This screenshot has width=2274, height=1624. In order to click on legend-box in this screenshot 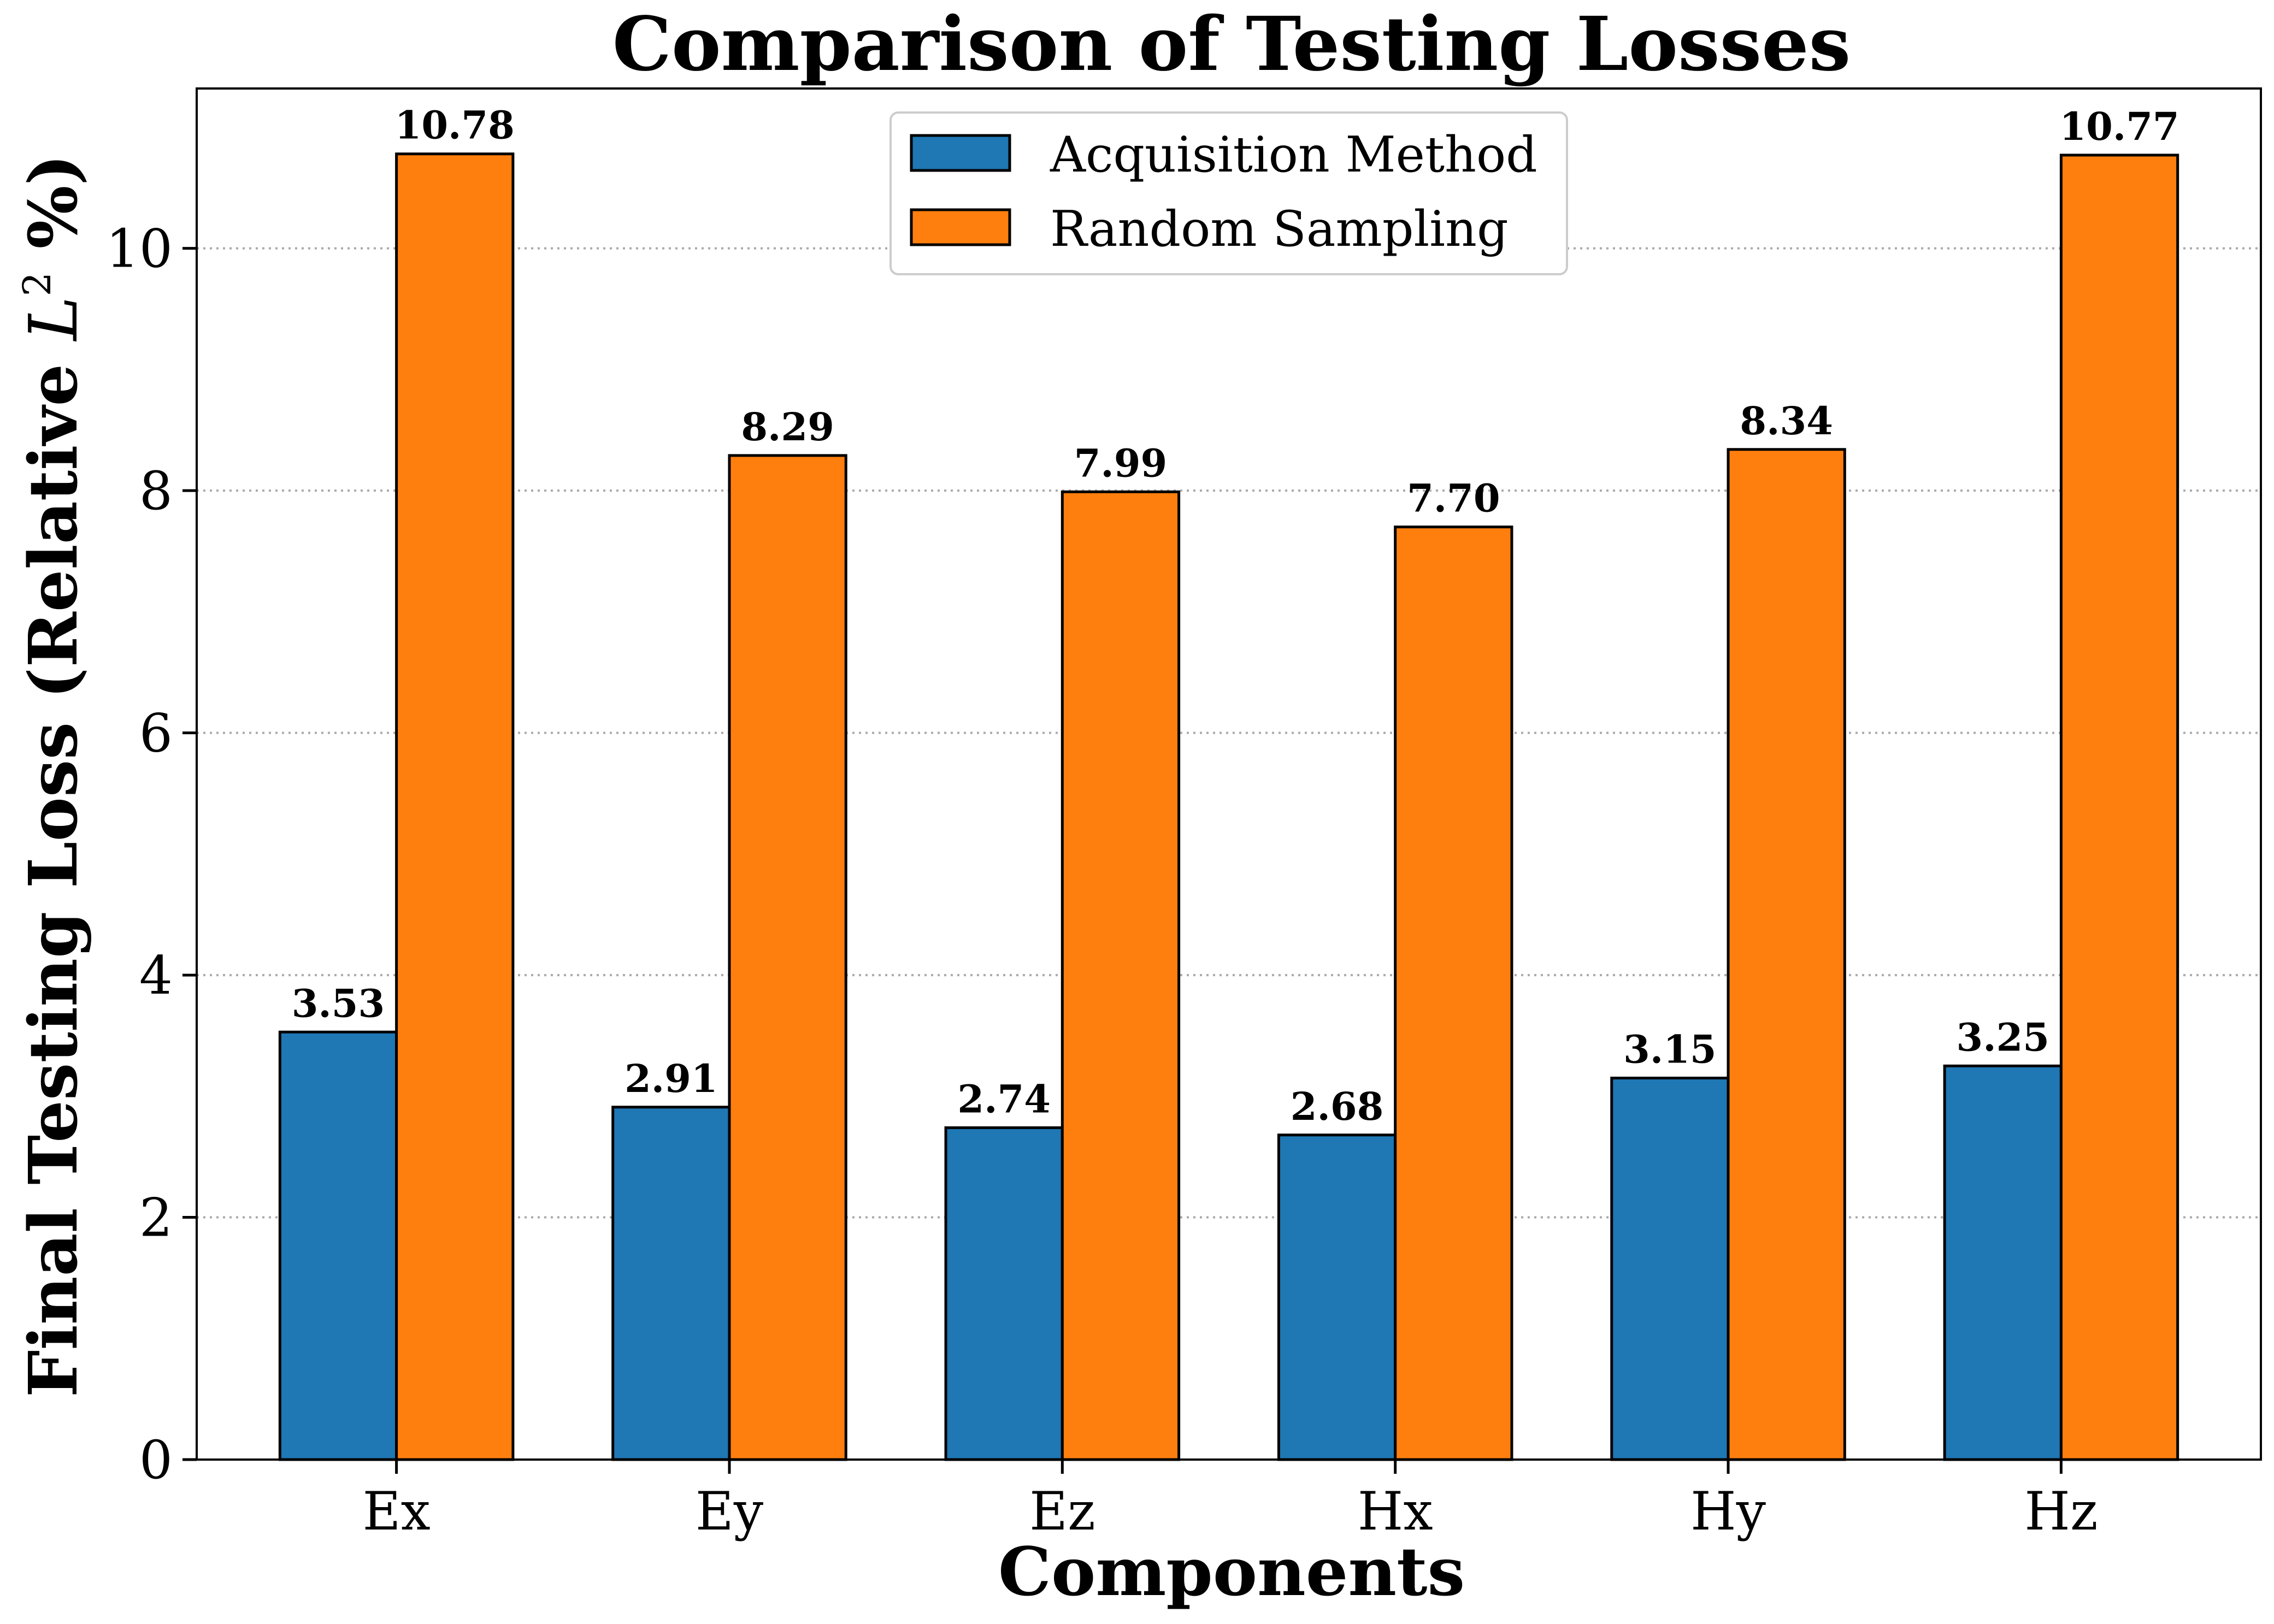, I will do `click(1228, 193)`.